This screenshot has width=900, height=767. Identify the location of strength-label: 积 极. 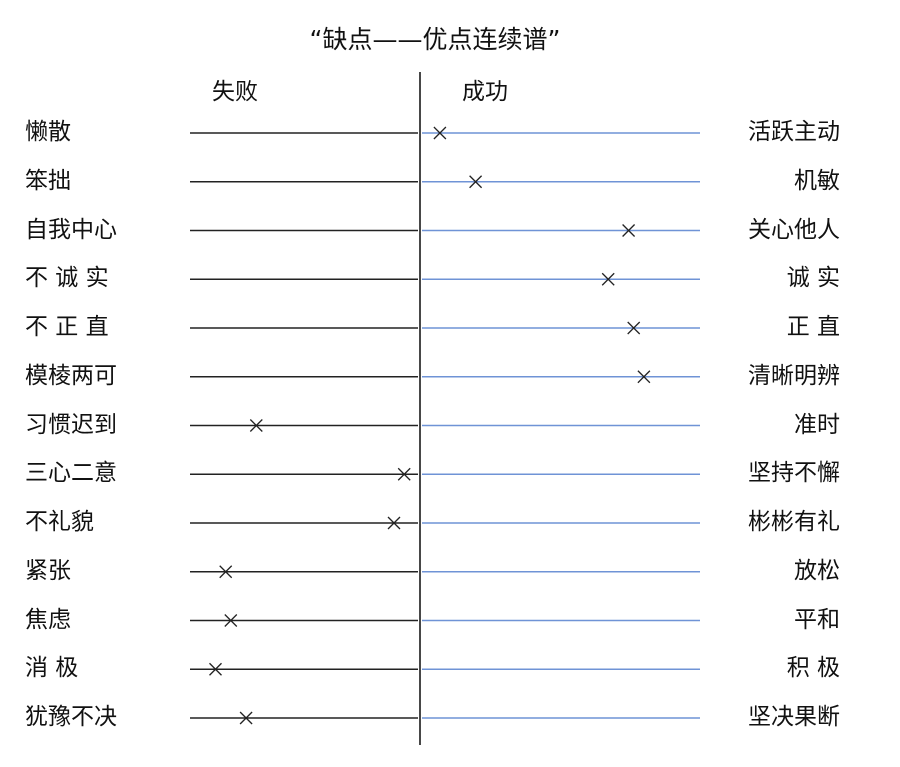
(813, 668).